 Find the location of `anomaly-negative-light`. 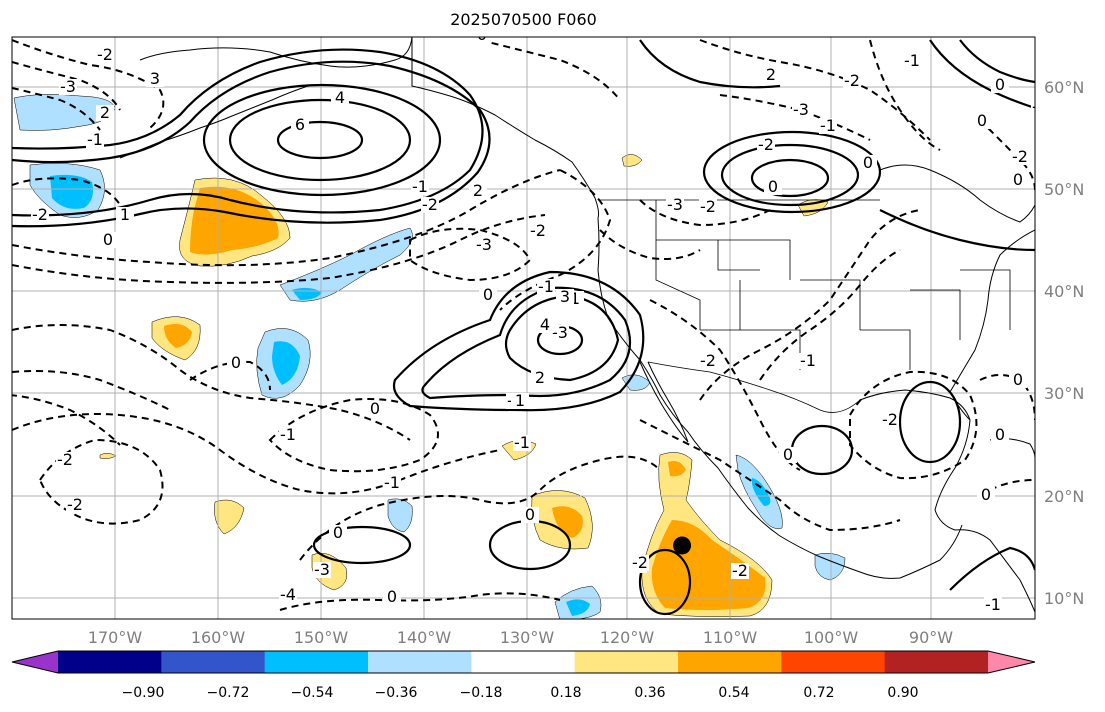

anomaly-negative-light is located at coordinates (636, 382).